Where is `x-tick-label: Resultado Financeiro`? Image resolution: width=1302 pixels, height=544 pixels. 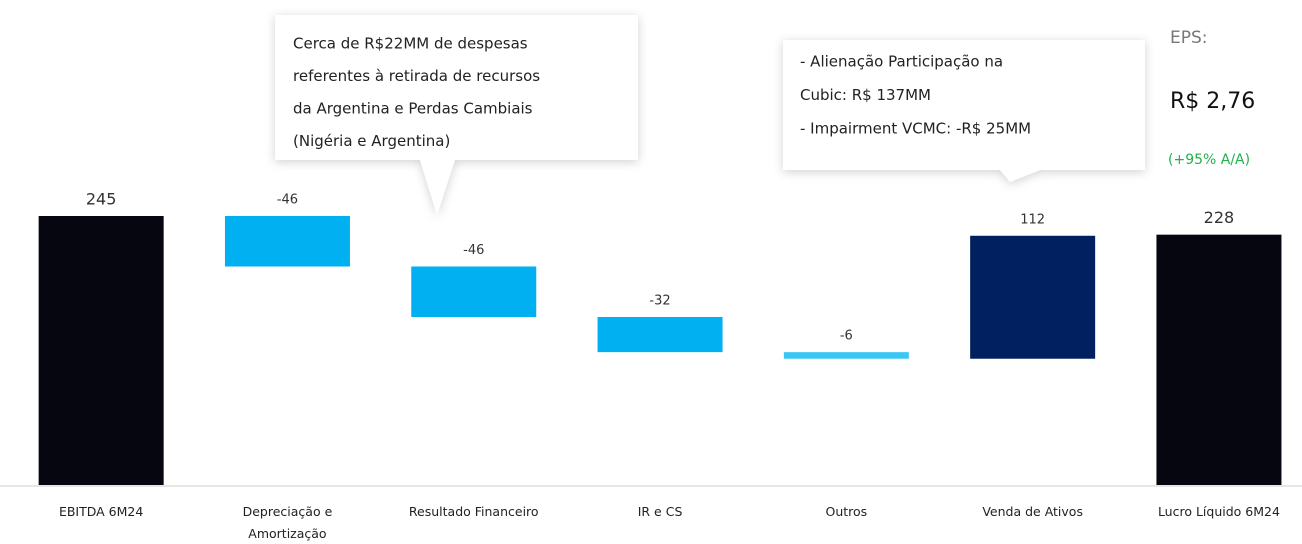
x-tick-label: Resultado Financeiro is located at coordinates (473, 511).